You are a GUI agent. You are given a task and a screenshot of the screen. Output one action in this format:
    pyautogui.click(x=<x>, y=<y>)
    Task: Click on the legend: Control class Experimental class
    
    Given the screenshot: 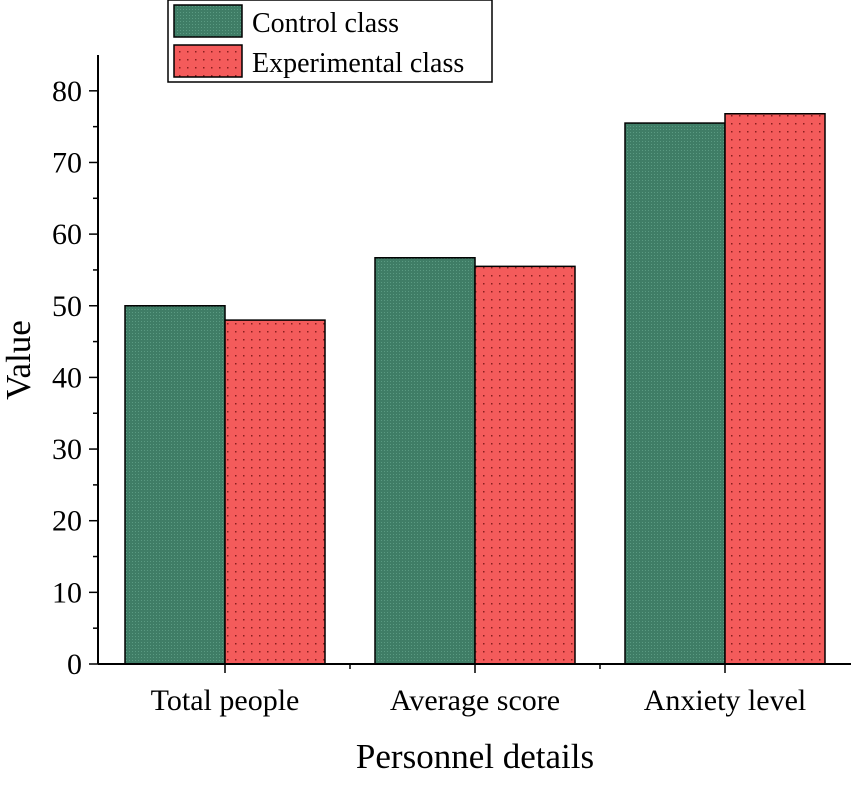 What is the action you would take?
    pyautogui.click(x=330, y=41)
    